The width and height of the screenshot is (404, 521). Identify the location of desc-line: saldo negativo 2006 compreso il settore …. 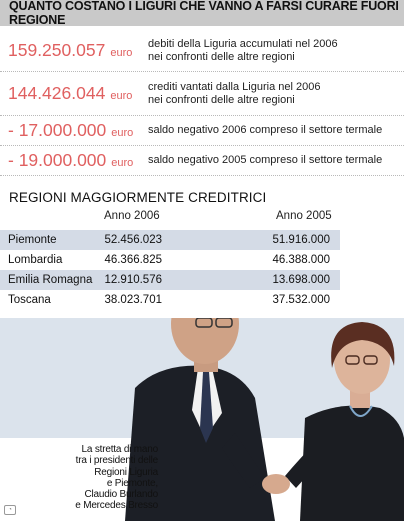
(265, 130).